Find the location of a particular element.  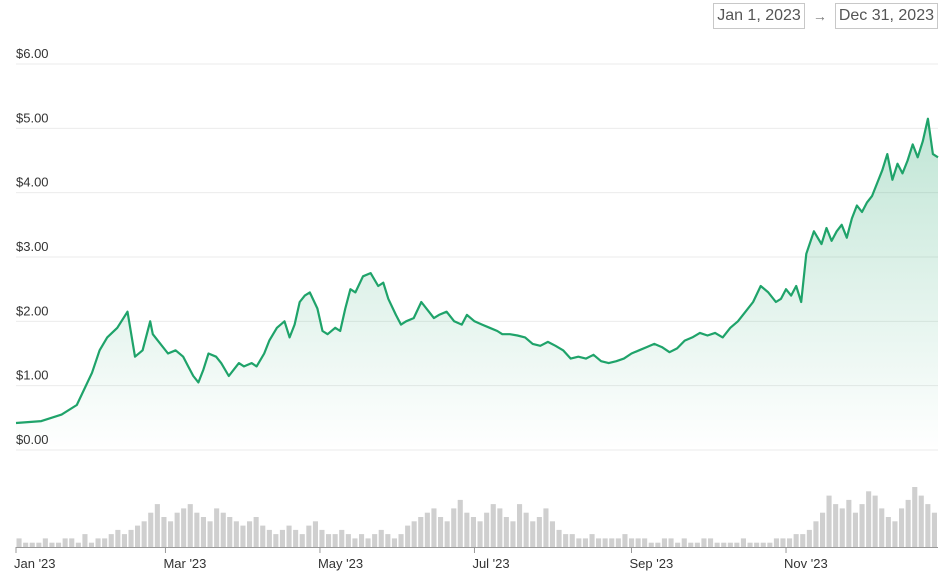

x-tick-label: May '23 is located at coordinates (340, 563).